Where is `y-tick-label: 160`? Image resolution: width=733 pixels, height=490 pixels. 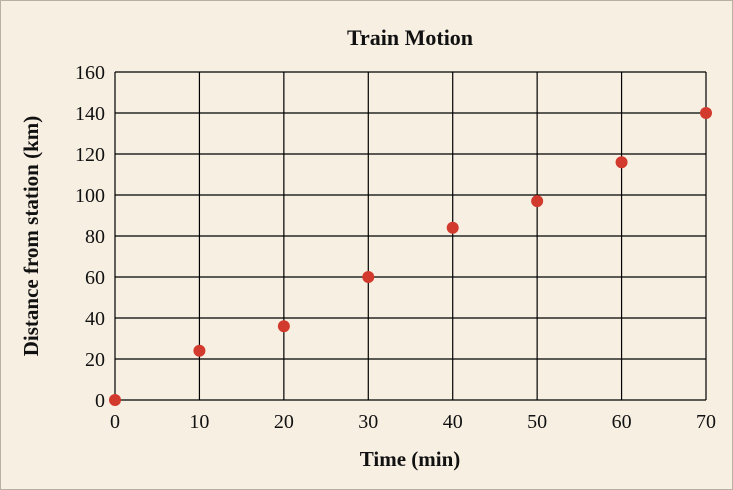 y-tick-label: 160 is located at coordinates (90, 73).